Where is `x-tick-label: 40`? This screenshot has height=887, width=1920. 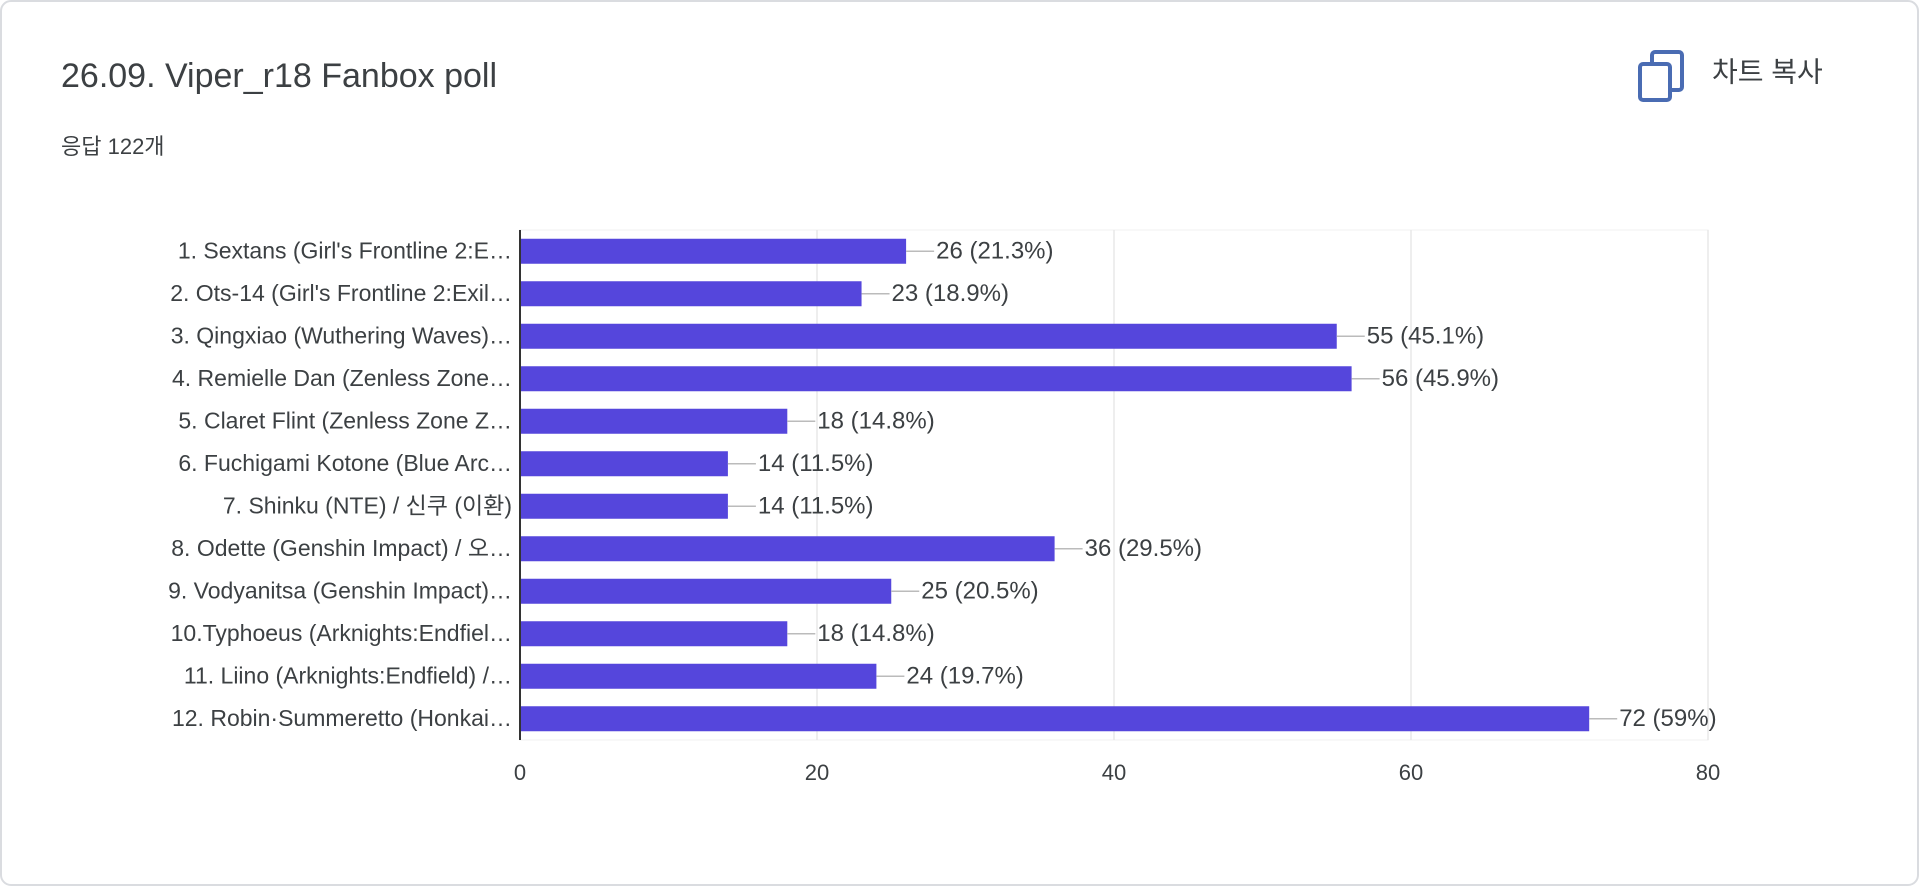 x-tick-label: 40 is located at coordinates (1114, 772).